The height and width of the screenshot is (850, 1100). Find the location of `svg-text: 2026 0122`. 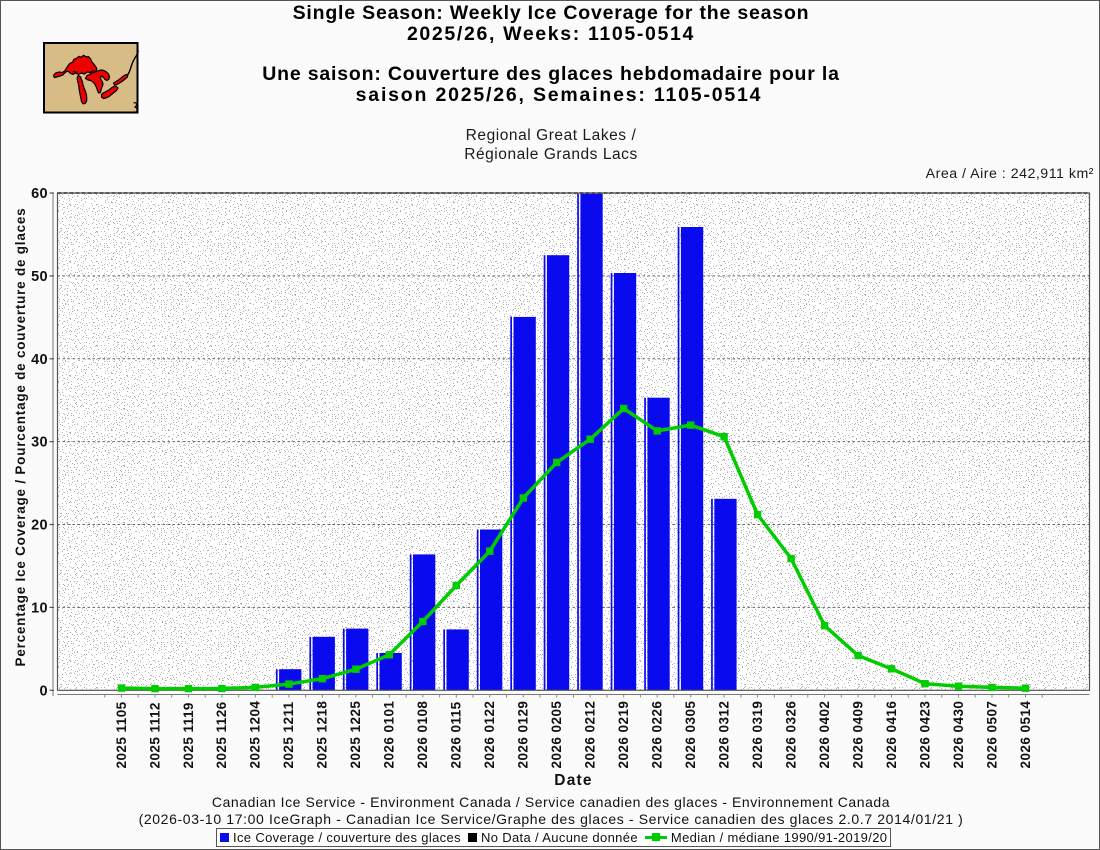

svg-text: 2026 0122 is located at coordinates (489, 735).